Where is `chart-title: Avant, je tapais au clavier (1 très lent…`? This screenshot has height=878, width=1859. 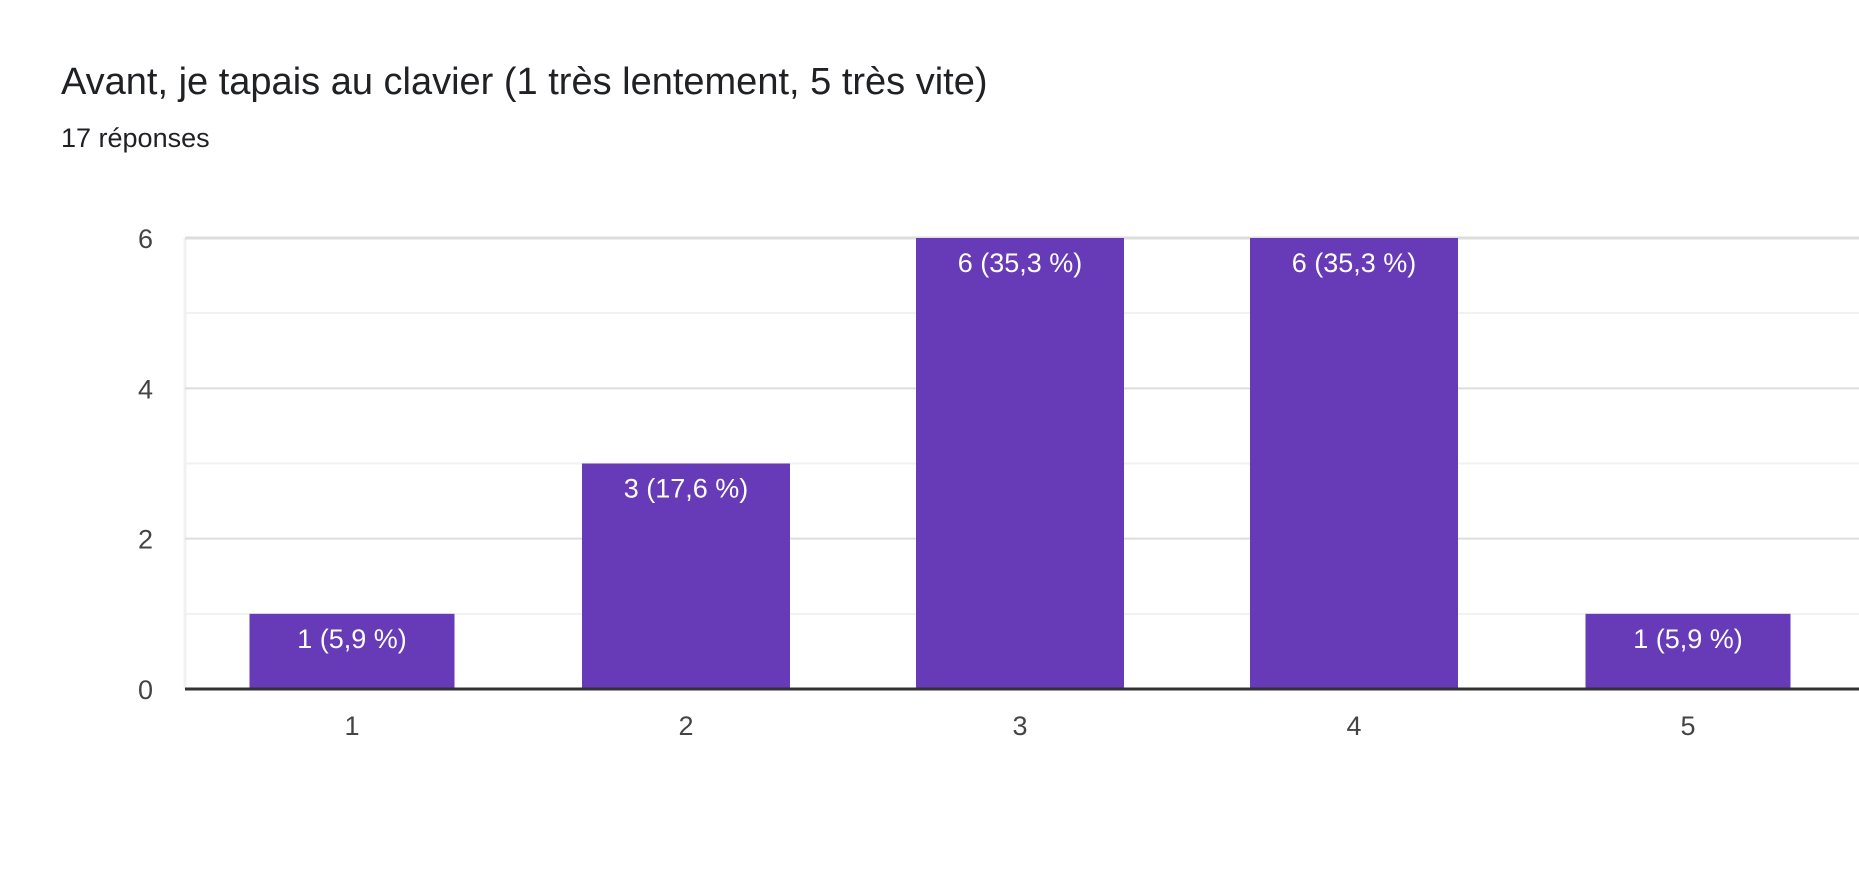
chart-title: Avant, je tapais au clavier (1 très lent… is located at coordinates (524, 82).